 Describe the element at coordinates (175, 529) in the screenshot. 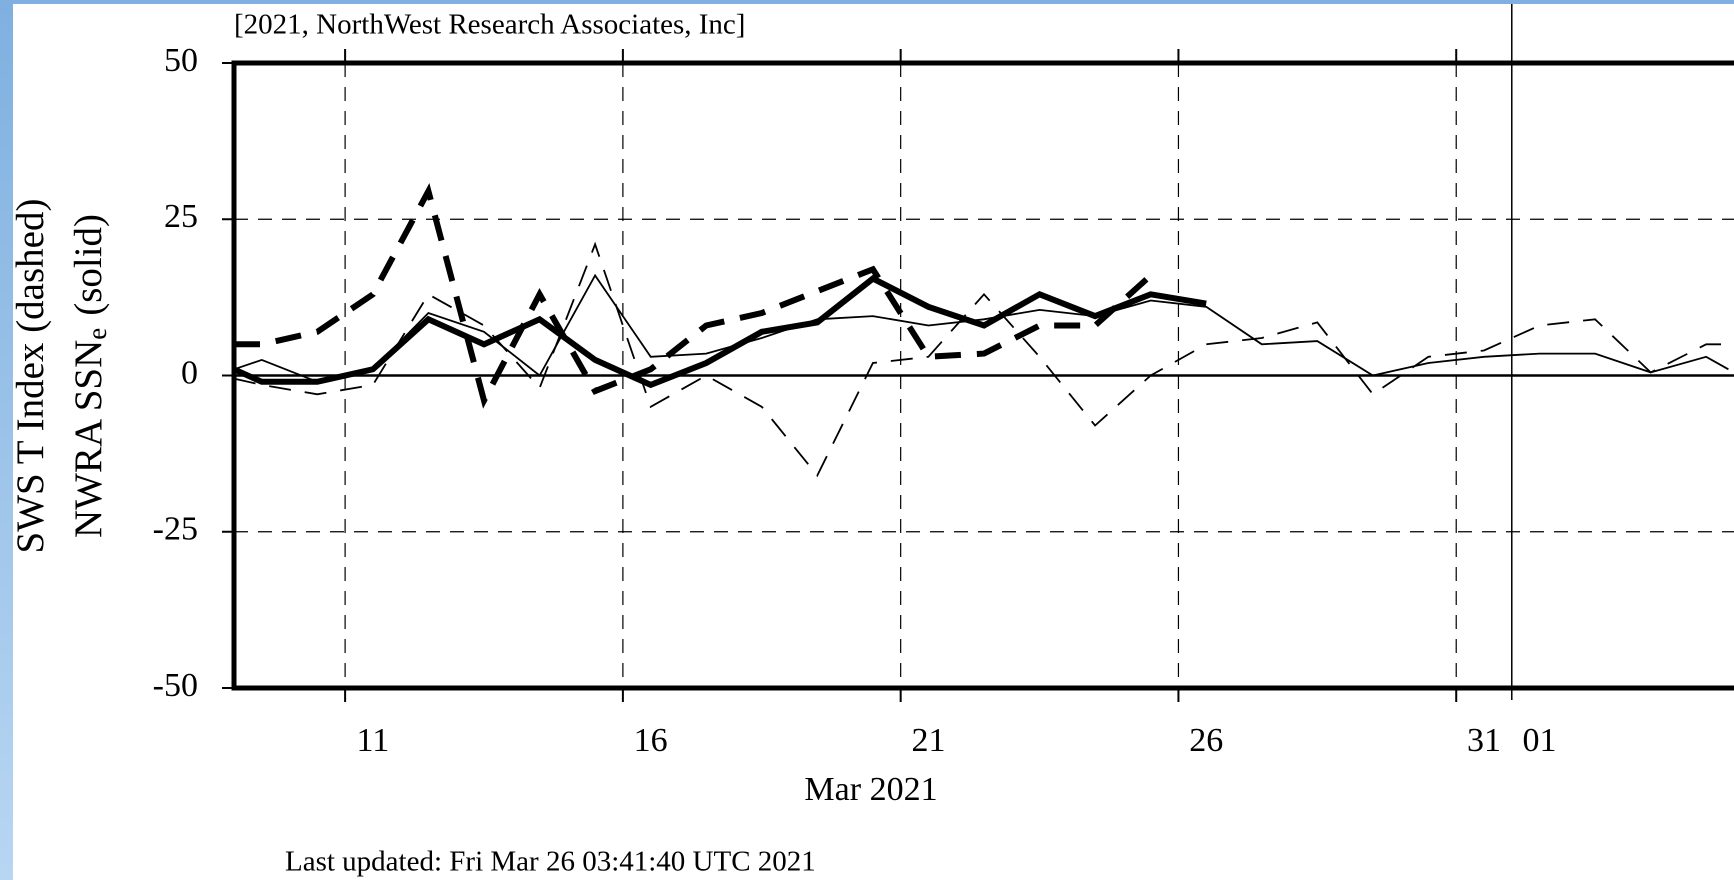

I see `y-tick-label: -25` at that location.